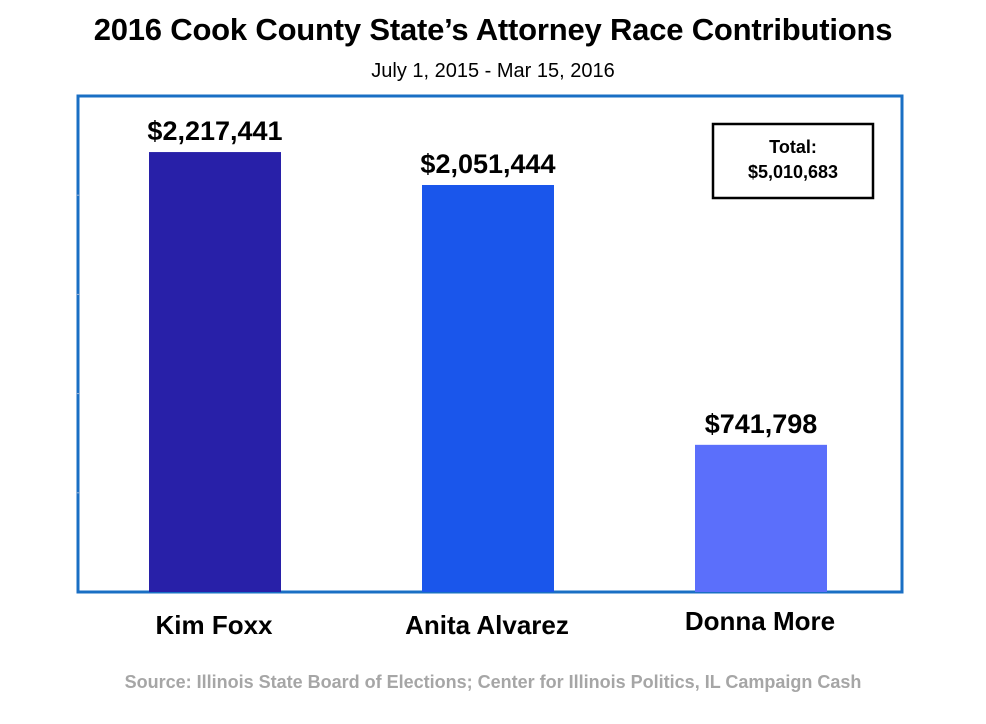 The width and height of the screenshot is (986, 724). What do you see at coordinates (487, 625) in the screenshot?
I see `x-tick-label: Anita Alvarez` at bounding box center [487, 625].